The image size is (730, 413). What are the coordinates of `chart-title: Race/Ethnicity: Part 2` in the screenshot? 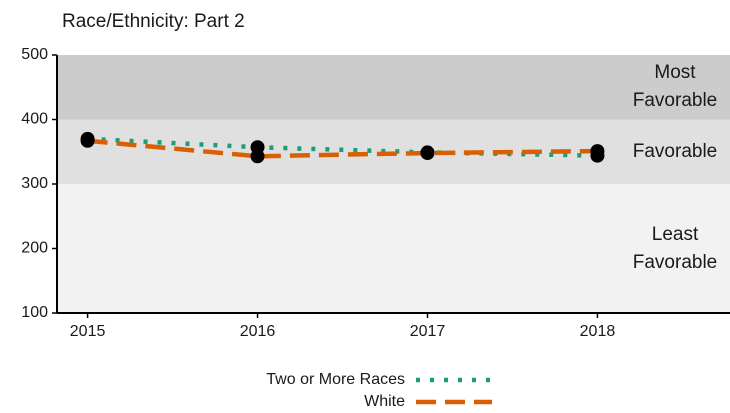 It's located at (153, 21).